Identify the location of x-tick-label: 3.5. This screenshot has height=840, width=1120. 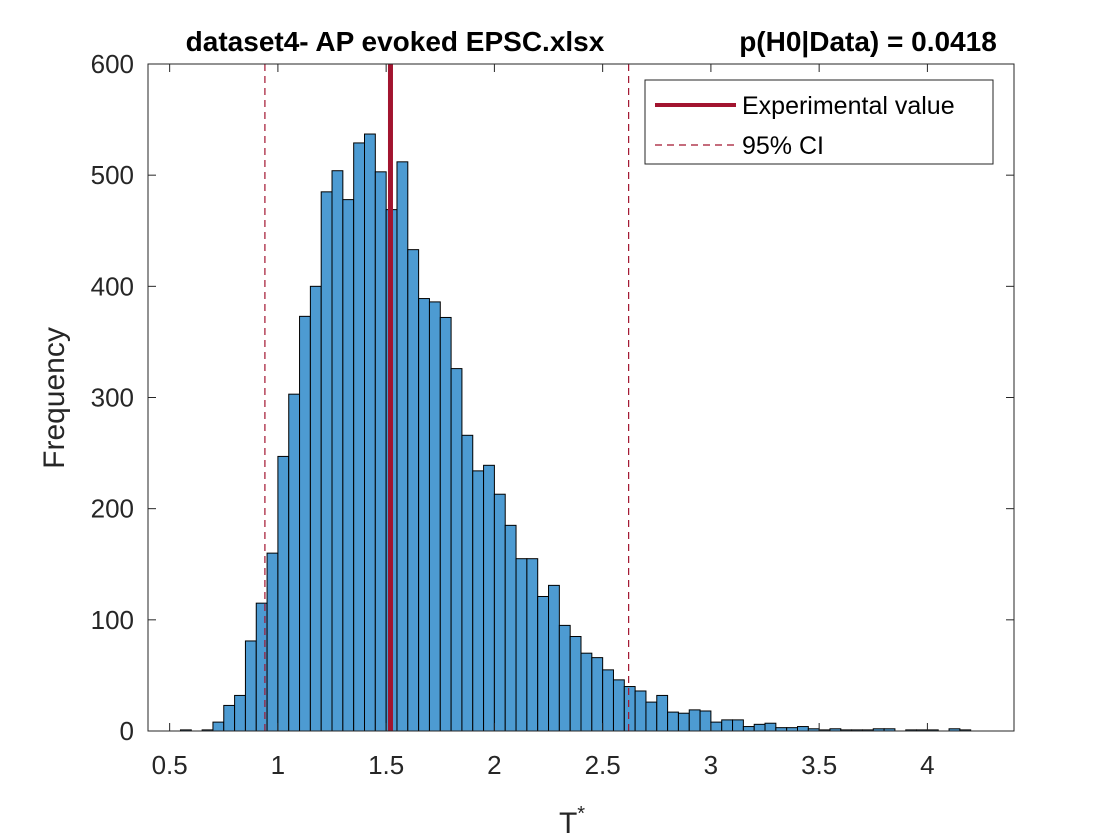
(819, 765).